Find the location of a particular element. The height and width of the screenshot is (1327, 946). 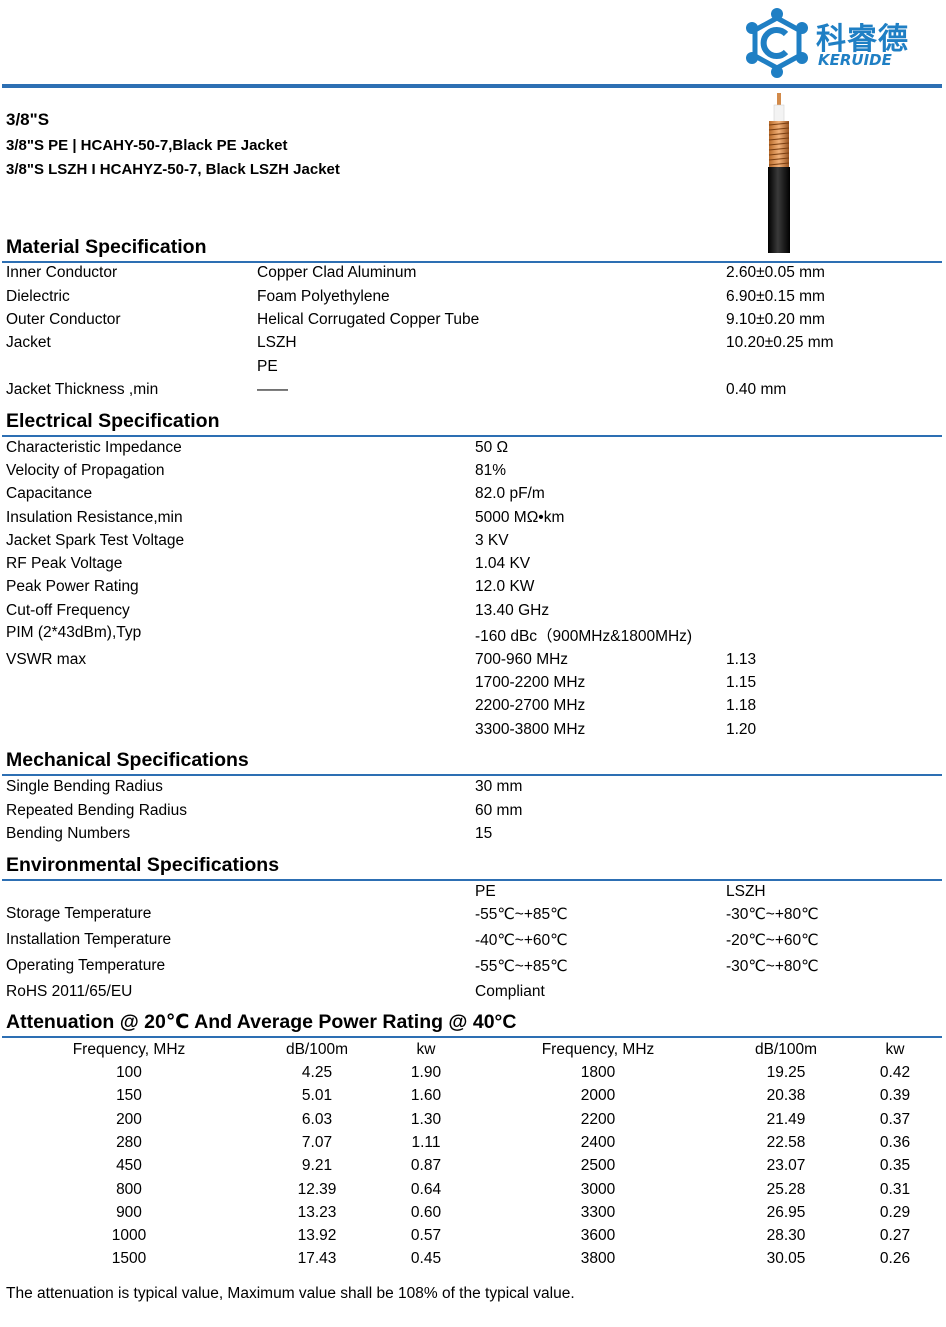

table-cell: 3000 is located at coordinates (598, 1189).